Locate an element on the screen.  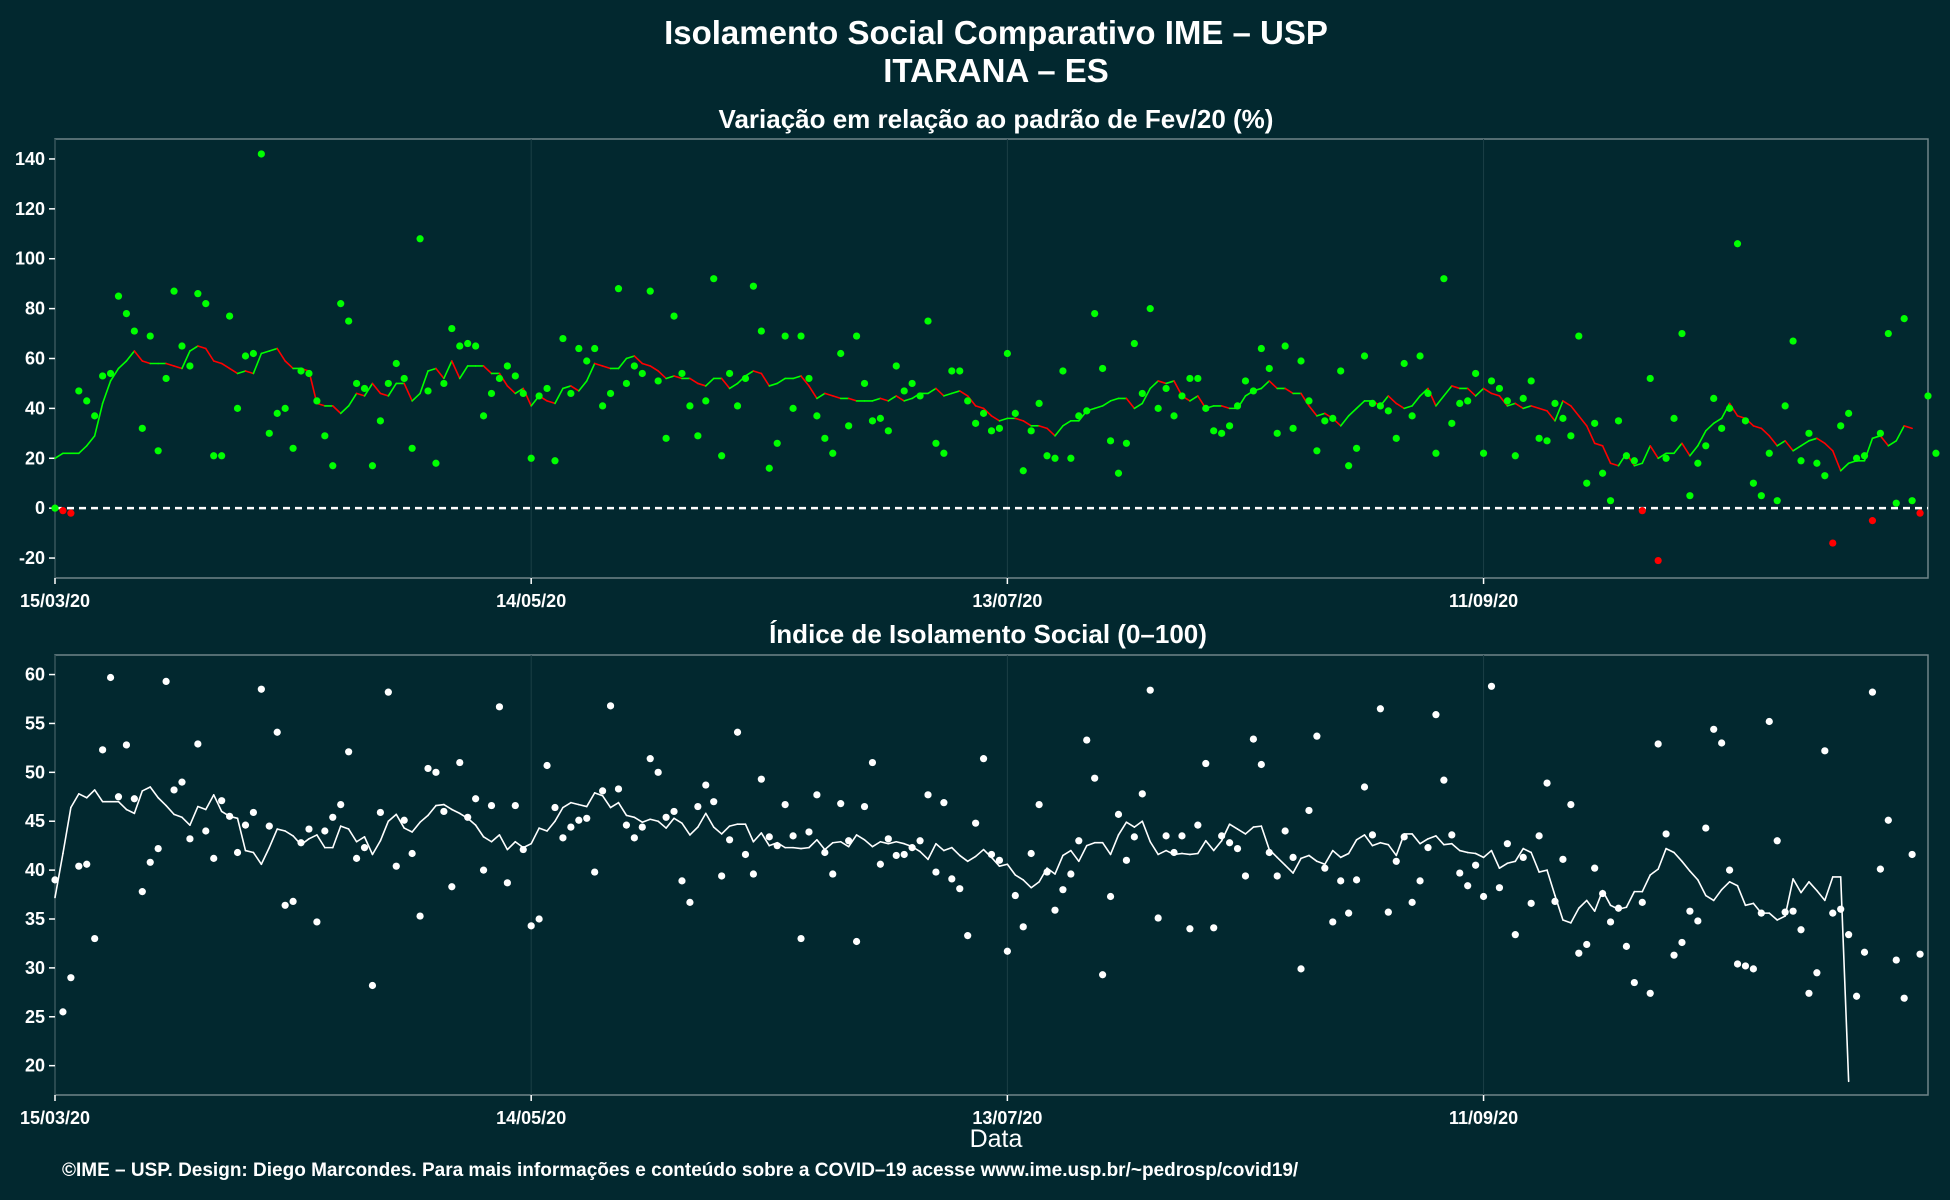
y-tick-label: 25 is located at coordinates (35, 1017).